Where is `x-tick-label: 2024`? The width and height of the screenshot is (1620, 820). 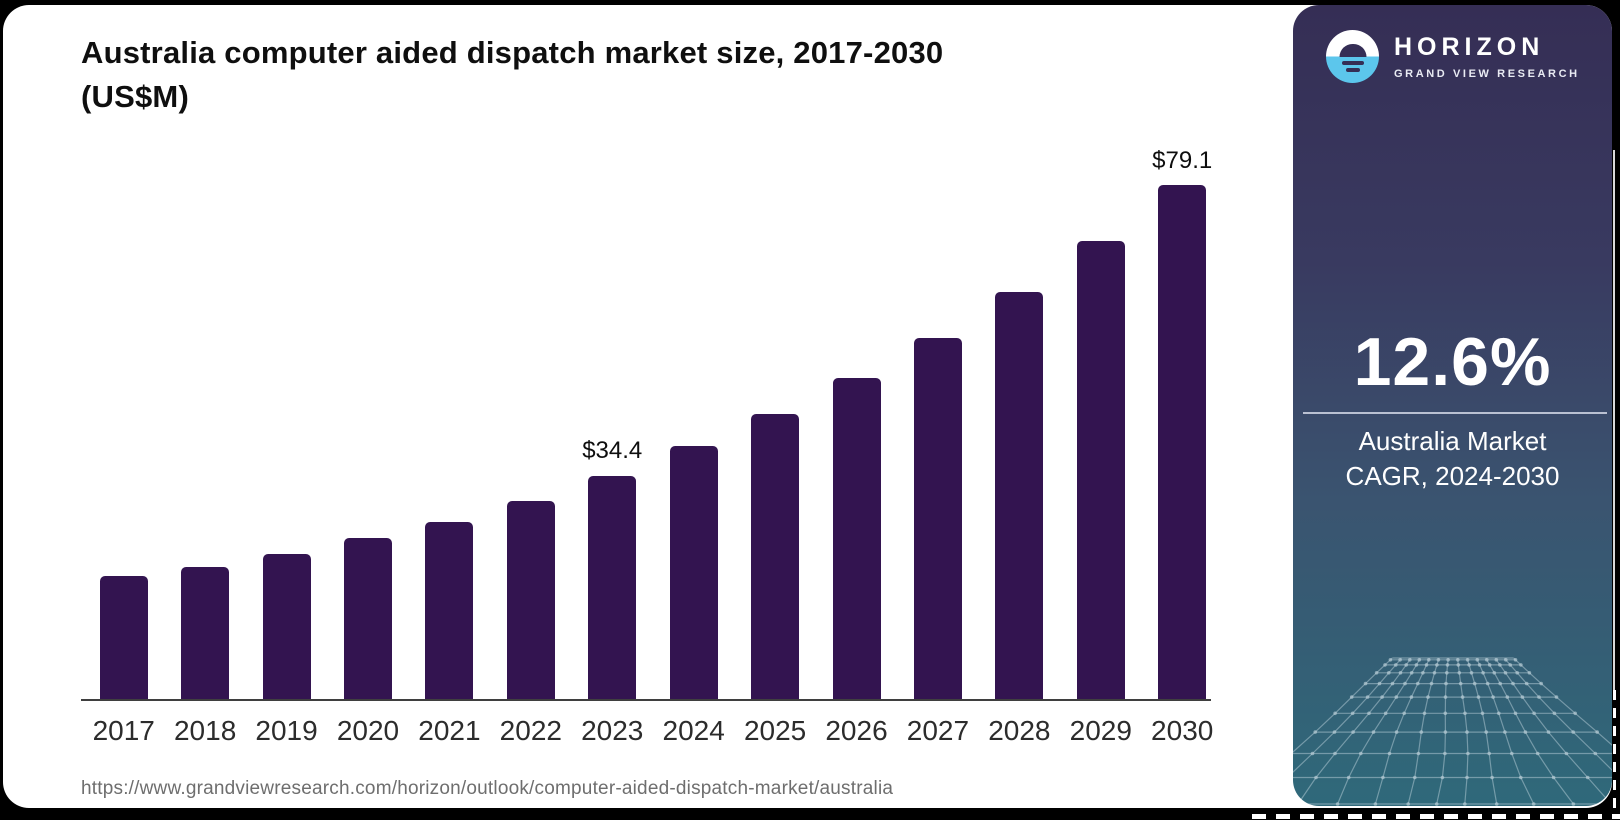 x-tick-label: 2024 is located at coordinates (693, 730).